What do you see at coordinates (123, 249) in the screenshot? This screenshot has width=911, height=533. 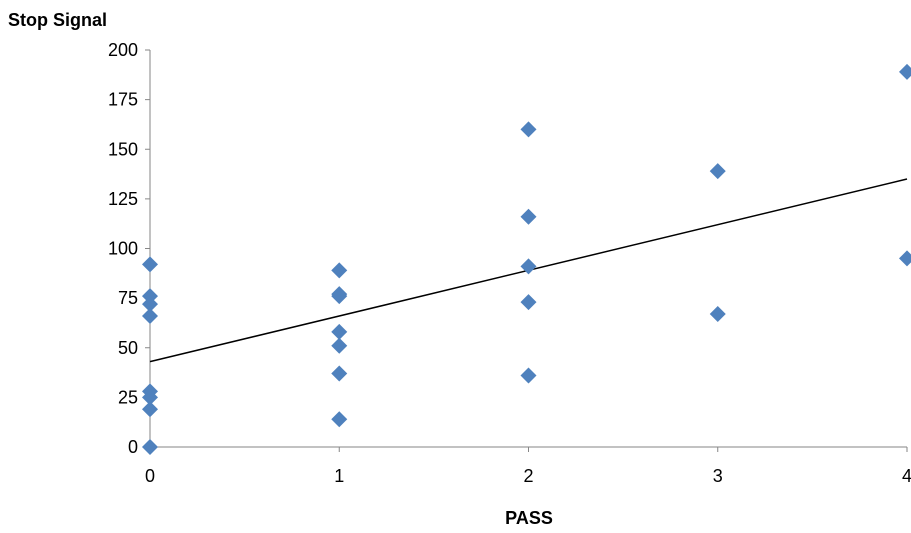 I see `y-tick-label: 100` at bounding box center [123, 249].